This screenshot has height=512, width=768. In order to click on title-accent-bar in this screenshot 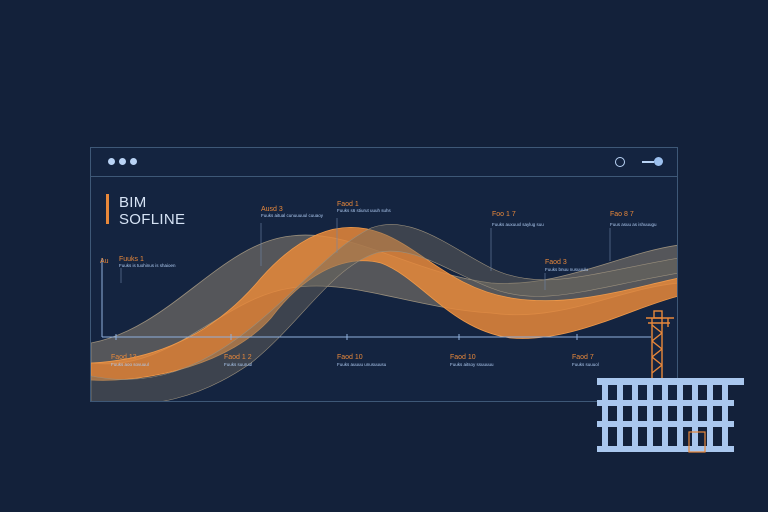, I will do `click(107, 209)`.